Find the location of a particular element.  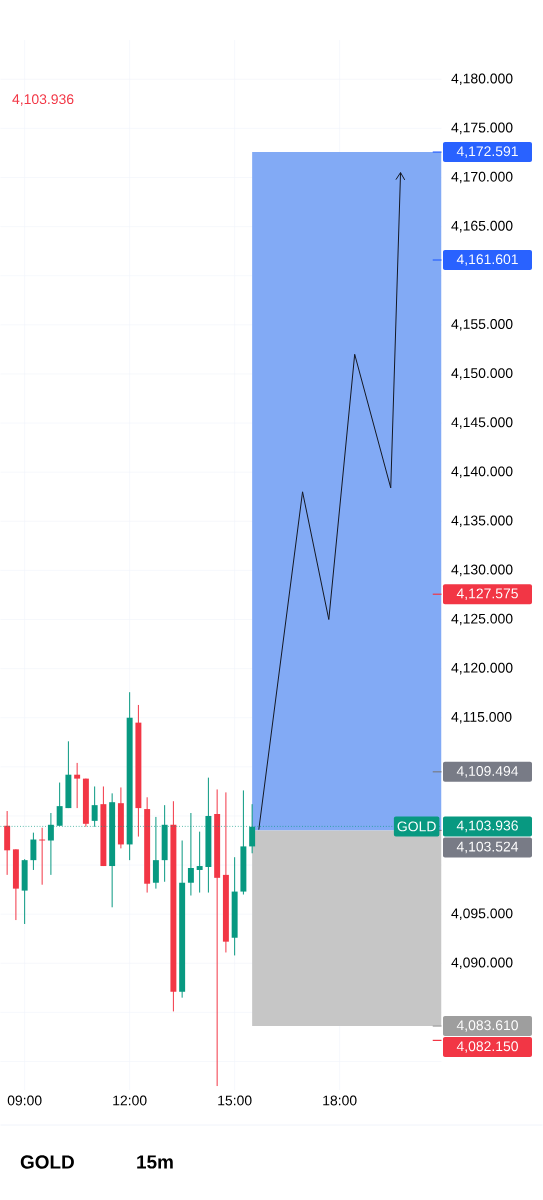

ref-line-label: 4,172.591 is located at coordinates (487, 152).